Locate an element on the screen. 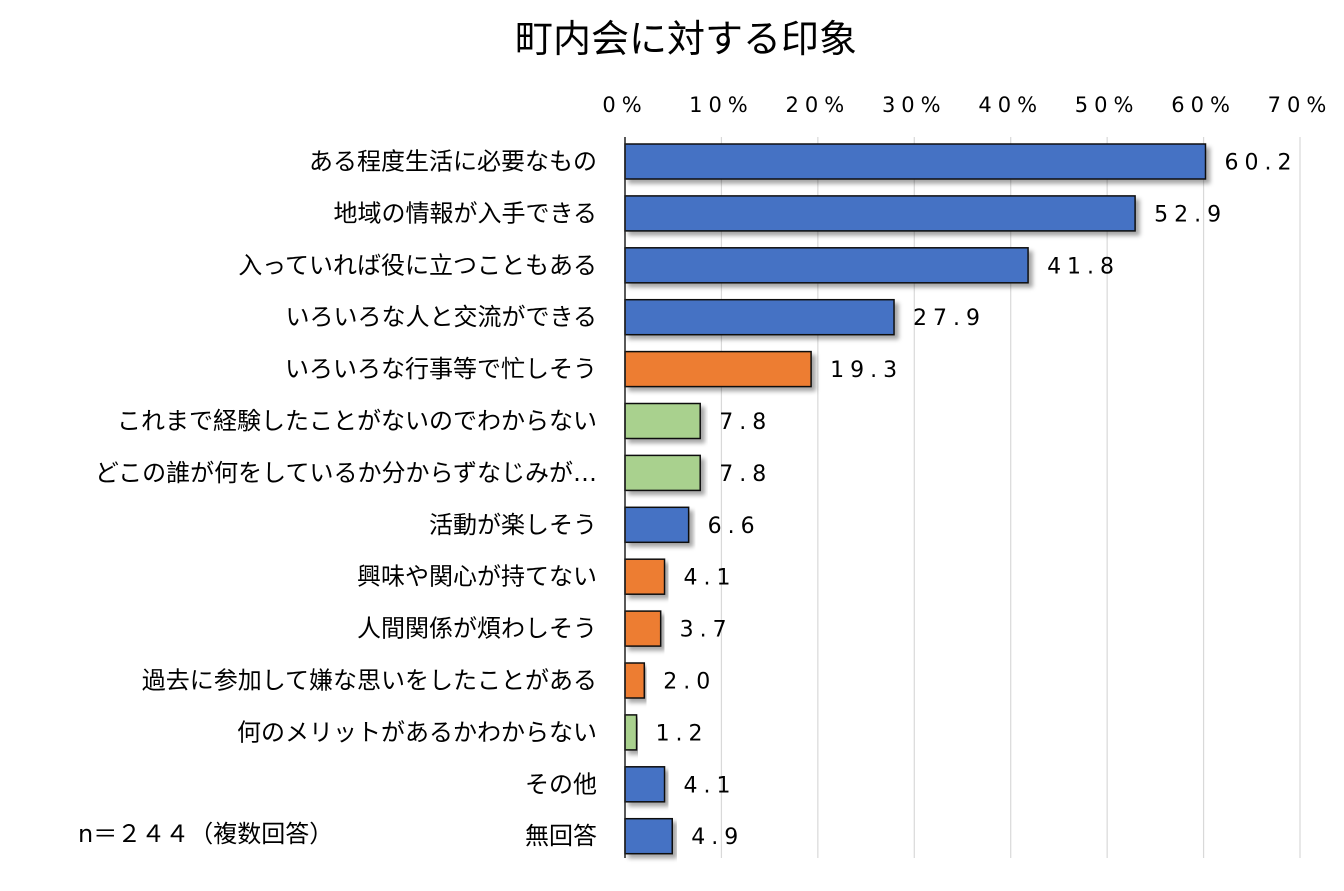  category-label: その他 is located at coordinates (561, 784).